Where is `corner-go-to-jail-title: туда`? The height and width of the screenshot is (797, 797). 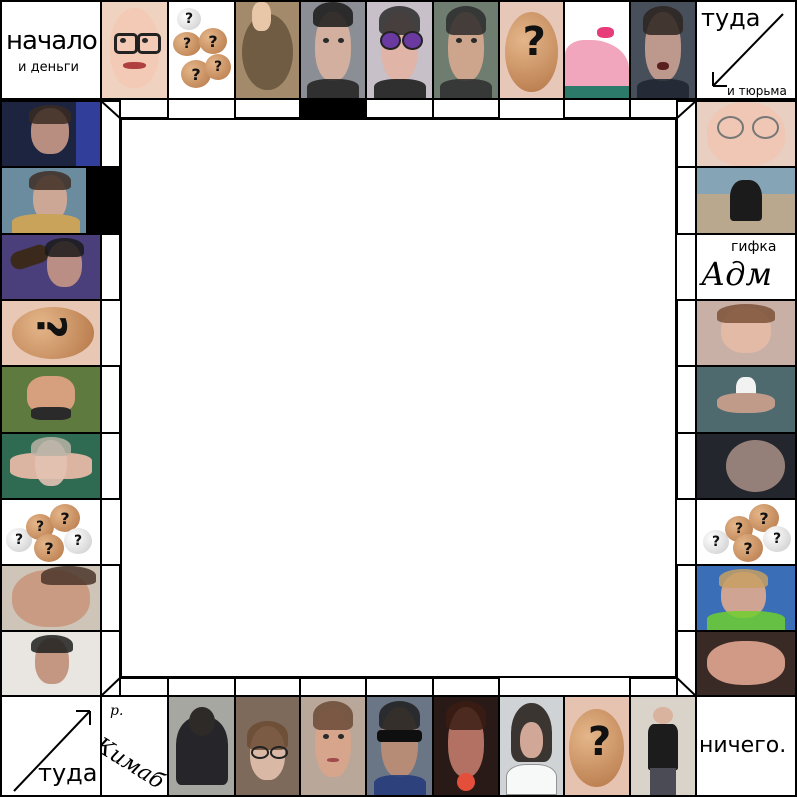 corner-go-to-jail-title: туда is located at coordinates (731, 18).